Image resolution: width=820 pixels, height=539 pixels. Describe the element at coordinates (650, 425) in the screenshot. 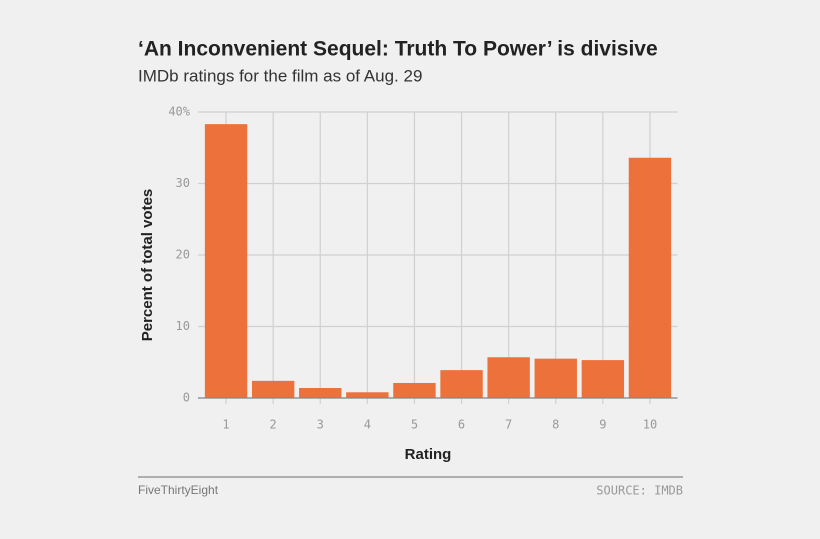

I see `x-tick-label: 10` at that location.